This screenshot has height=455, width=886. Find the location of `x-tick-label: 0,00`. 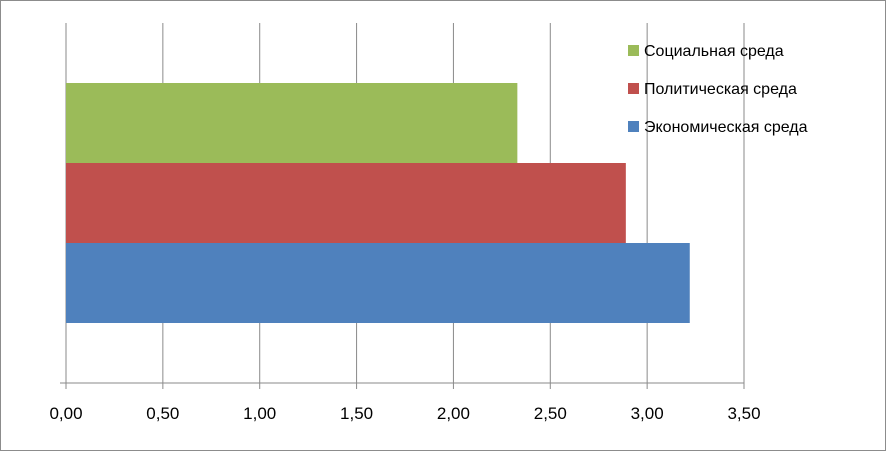

x-tick-label: 0,00 is located at coordinates (65, 413).